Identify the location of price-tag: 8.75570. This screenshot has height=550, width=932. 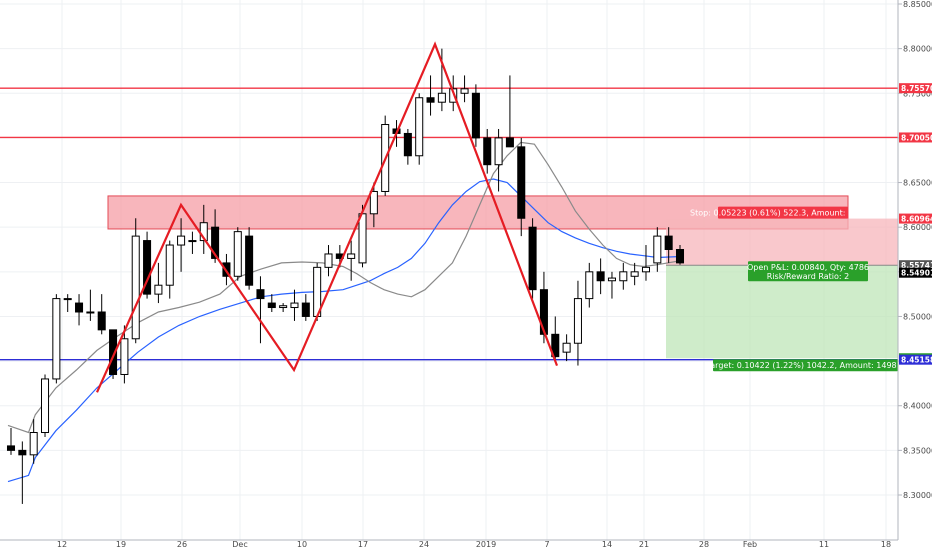
(915, 88).